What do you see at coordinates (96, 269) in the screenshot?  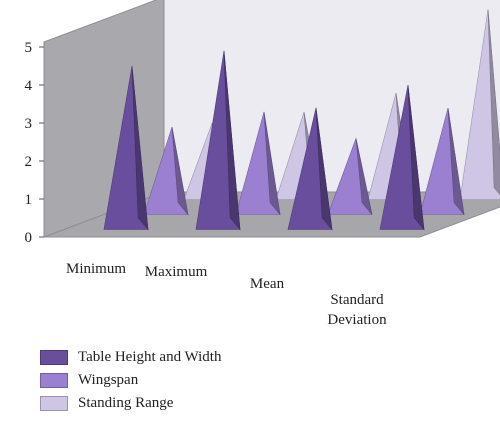 I see `x-tick-label: Minimum` at bounding box center [96, 269].